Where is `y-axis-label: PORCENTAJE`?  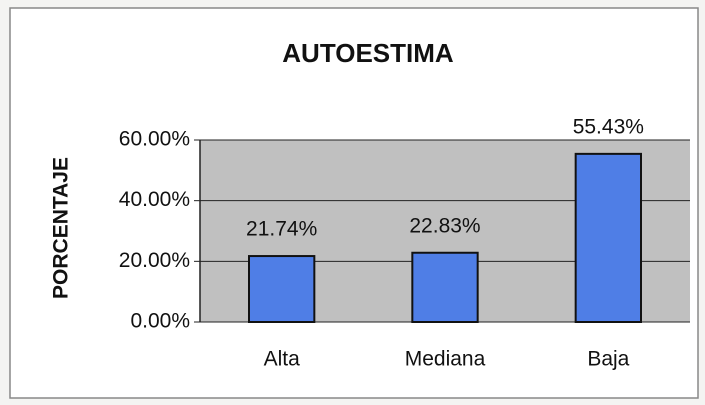
y-axis-label: PORCENTAJE is located at coordinates (61, 228).